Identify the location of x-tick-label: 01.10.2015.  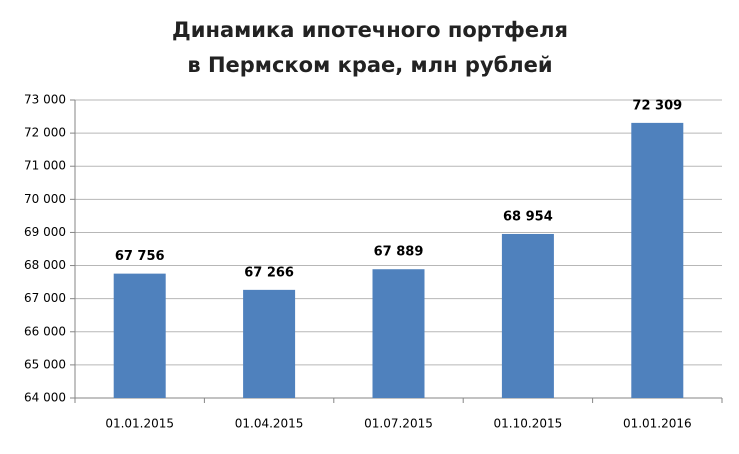
(528, 424).